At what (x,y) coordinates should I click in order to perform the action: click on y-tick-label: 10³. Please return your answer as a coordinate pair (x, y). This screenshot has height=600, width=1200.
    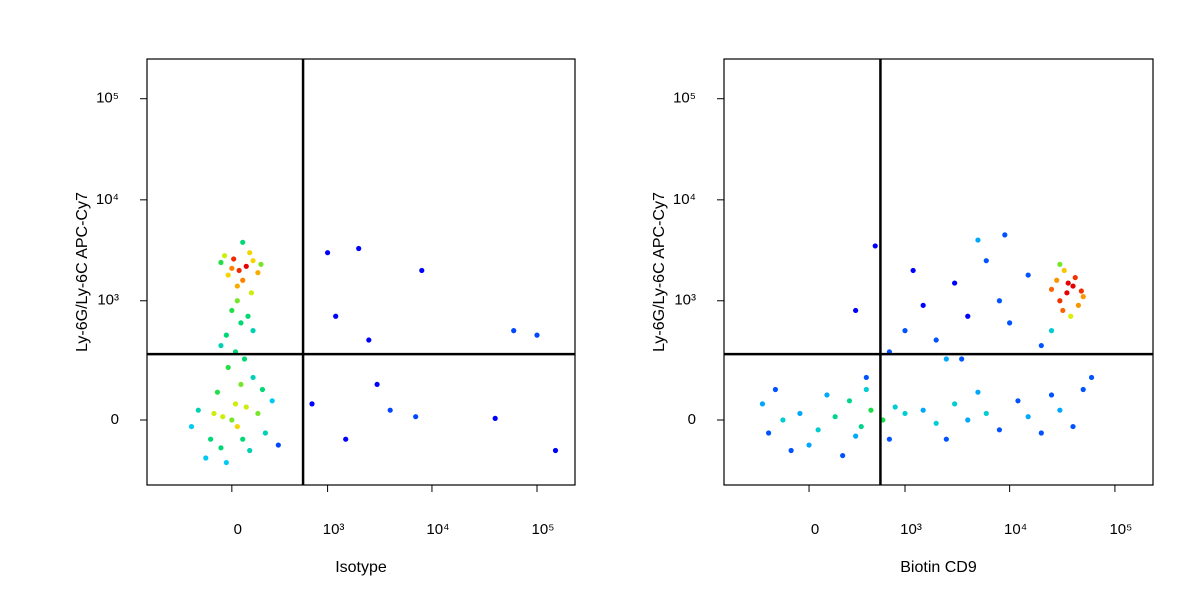
    Looking at the image, I should click on (685, 300).